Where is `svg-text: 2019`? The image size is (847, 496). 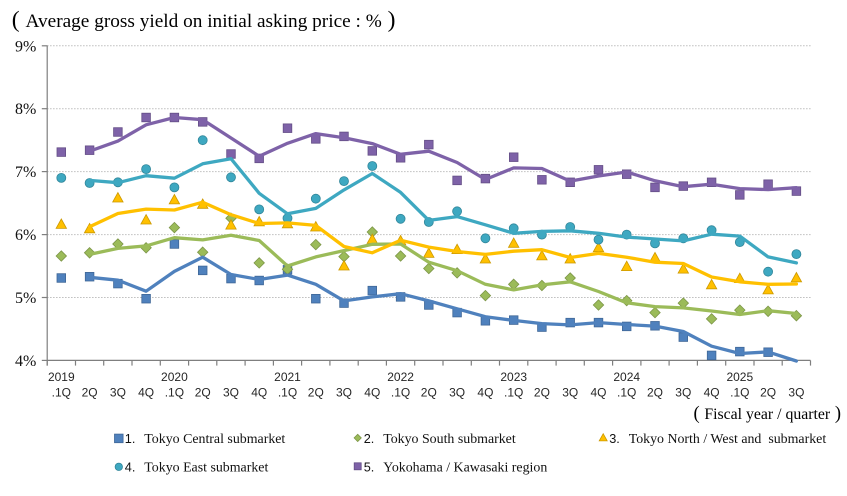
svg-text: 2019 is located at coordinates (61, 377).